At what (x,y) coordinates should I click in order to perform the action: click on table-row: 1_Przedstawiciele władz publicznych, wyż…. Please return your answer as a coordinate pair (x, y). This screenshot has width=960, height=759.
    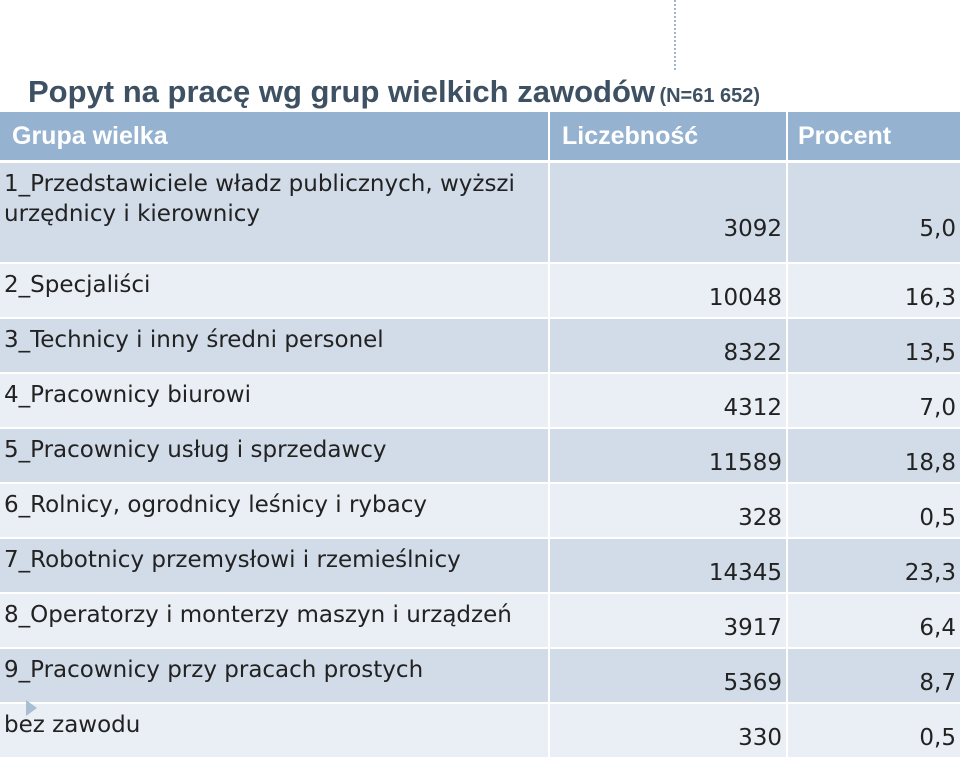
    Looking at the image, I should click on (480, 212).